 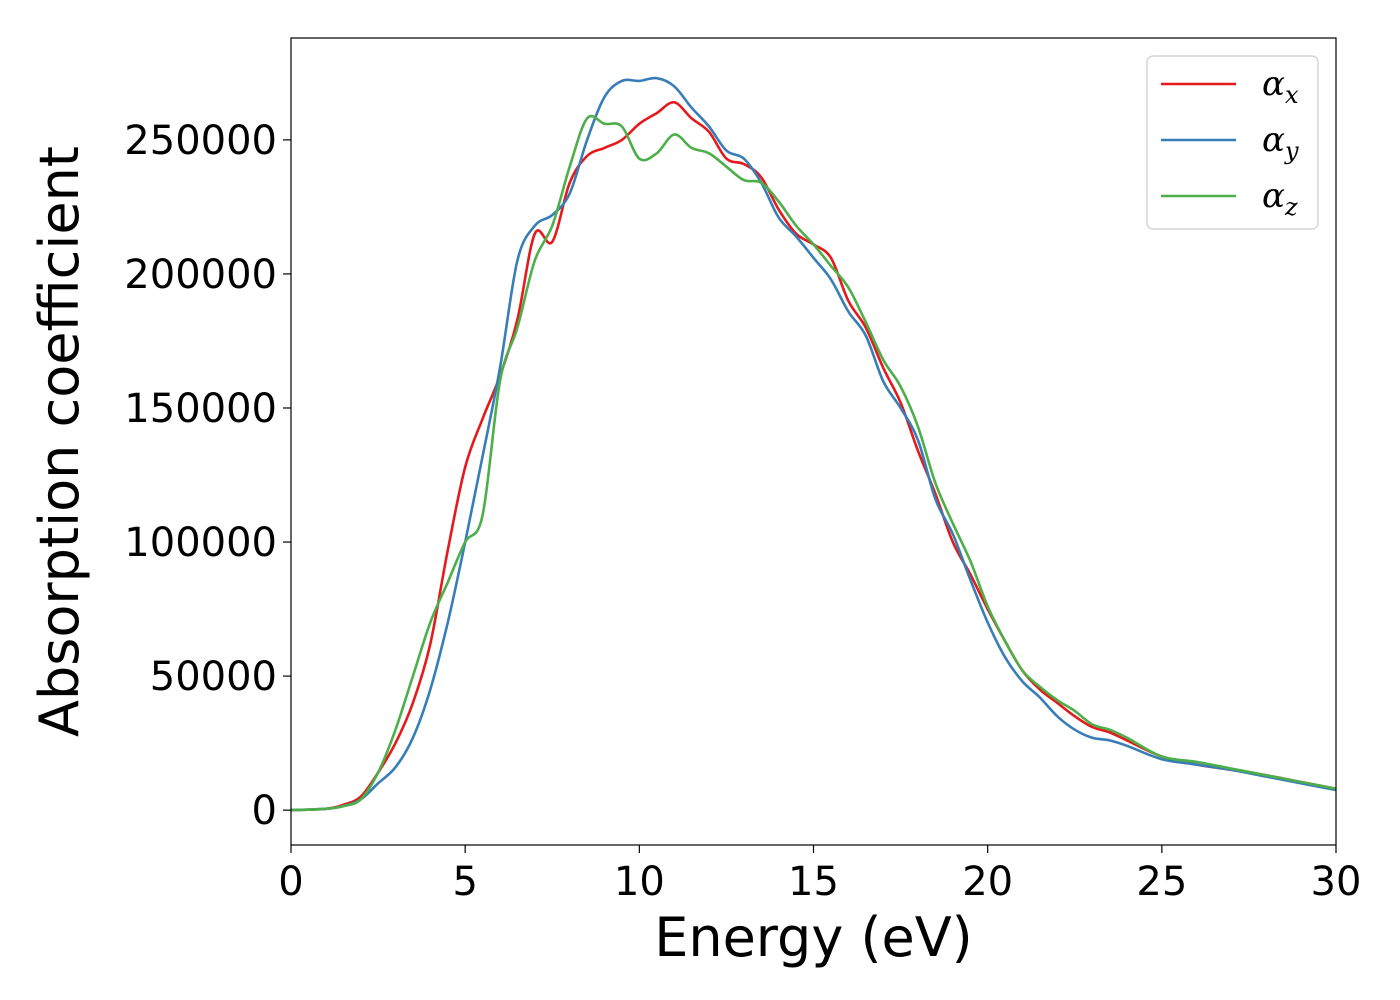 What do you see at coordinates (200, 141) in the screenshot?
I see `y-tick-label: 250000` at bounding box center [200, 141].